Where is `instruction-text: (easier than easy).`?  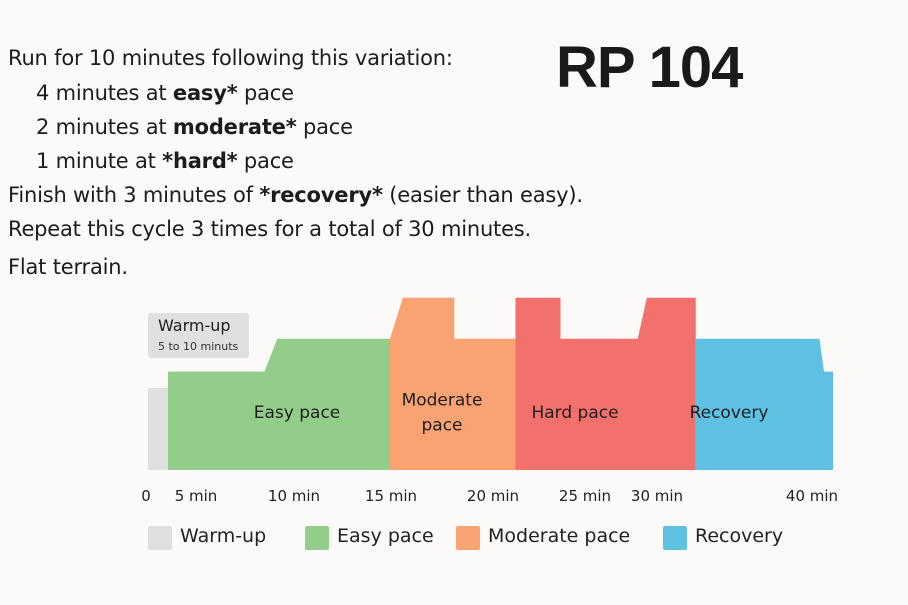 instruction-text: (easier than easy). is located at coordinates (482, 195).